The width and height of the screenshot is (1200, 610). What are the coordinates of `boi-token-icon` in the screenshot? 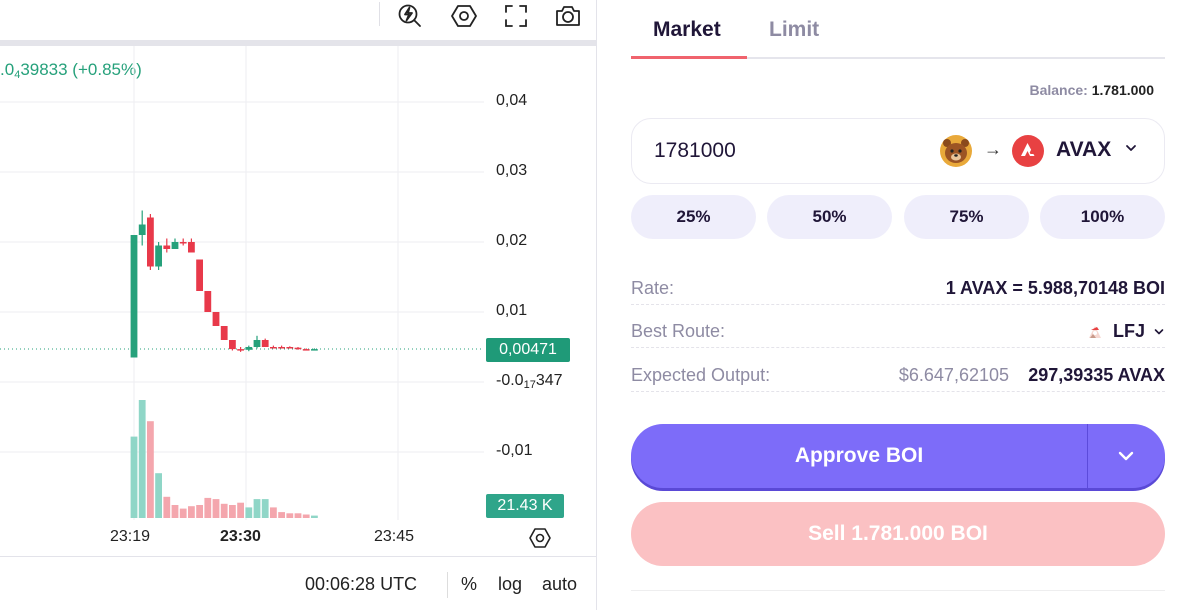 It's located at (956, 151).